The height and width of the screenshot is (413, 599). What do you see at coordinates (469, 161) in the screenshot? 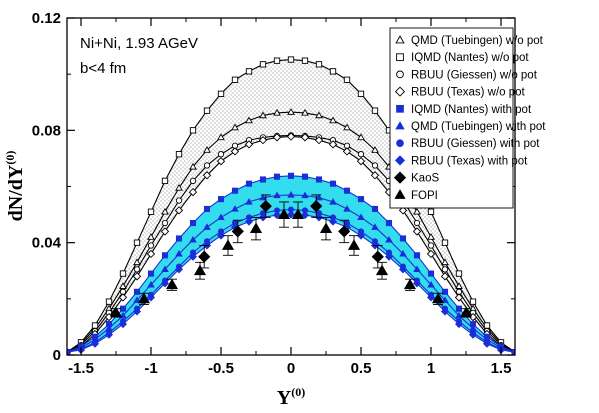
I see `legend-label: RBUU (Texas) with pot` at bounding box center [469, 161].